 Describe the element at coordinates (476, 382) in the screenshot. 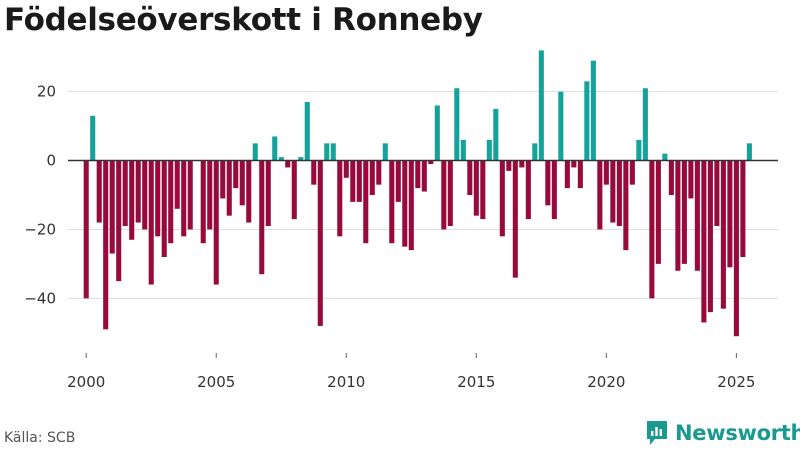

I see `x-tick-label: 2015` at that location.